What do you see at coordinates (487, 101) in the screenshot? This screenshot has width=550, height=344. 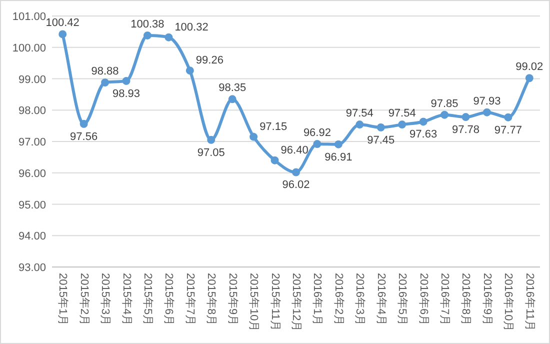 I see `data-label: 97.93` at bounding box center [487, 101].